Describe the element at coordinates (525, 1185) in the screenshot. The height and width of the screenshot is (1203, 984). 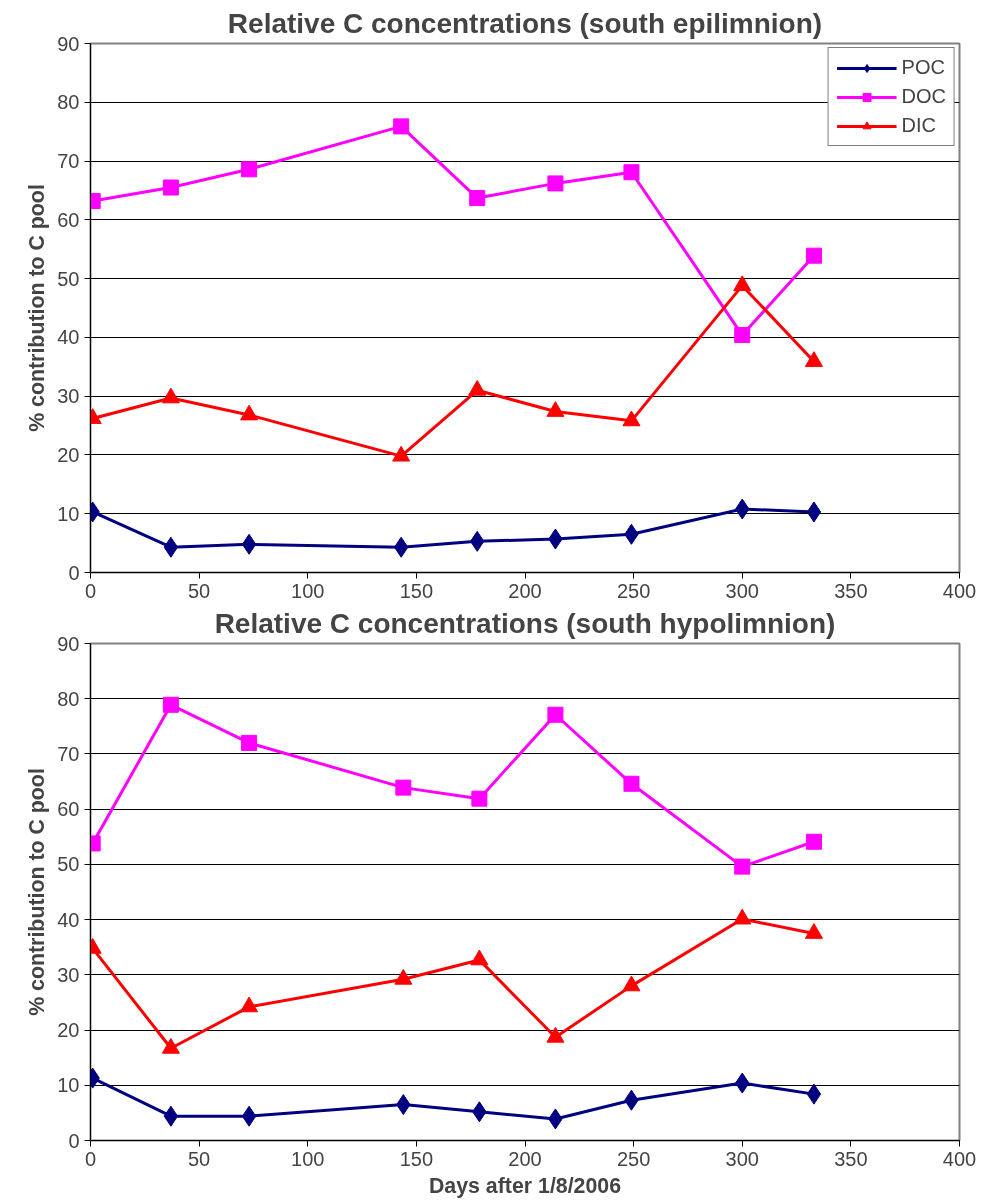
I see `x-axis-title: Days after 1/8/2006` at that location.